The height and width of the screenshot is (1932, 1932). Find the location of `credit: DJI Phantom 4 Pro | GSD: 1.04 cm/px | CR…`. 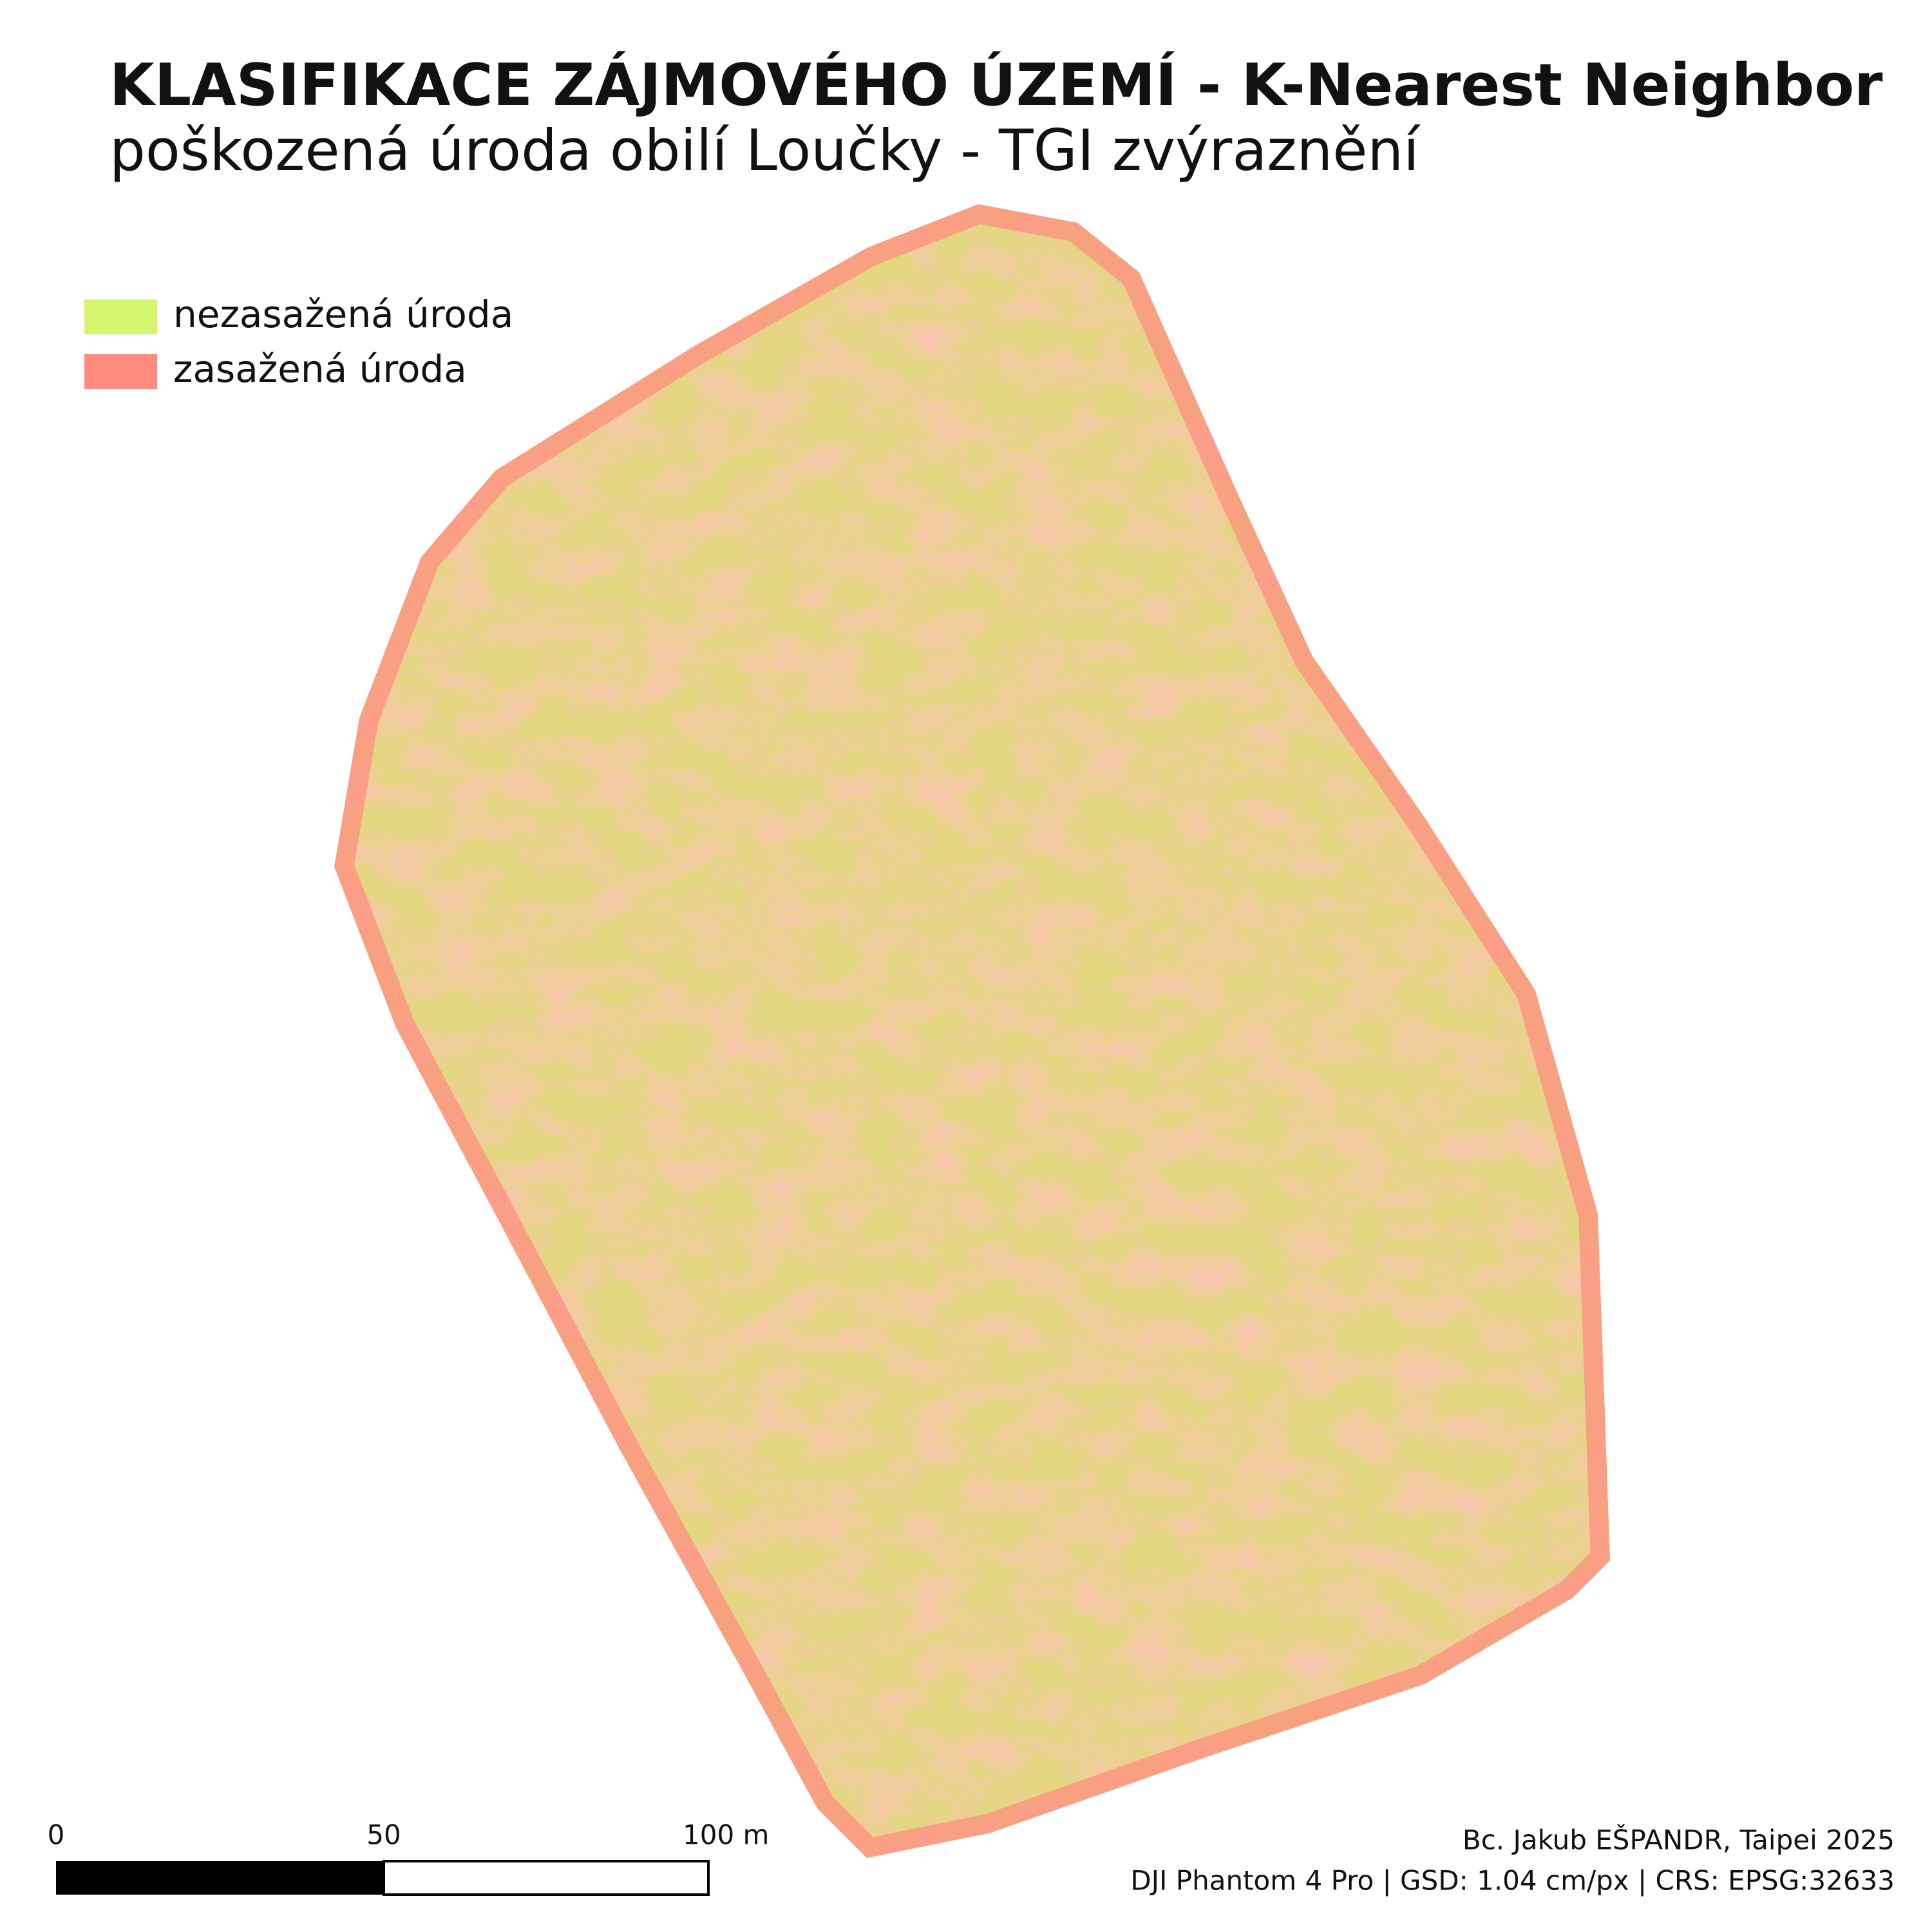

credit: DJI Phantom 4 Pro | GSD: 1.04 cm/px | CR… is located at coordinates (1512, 1881).